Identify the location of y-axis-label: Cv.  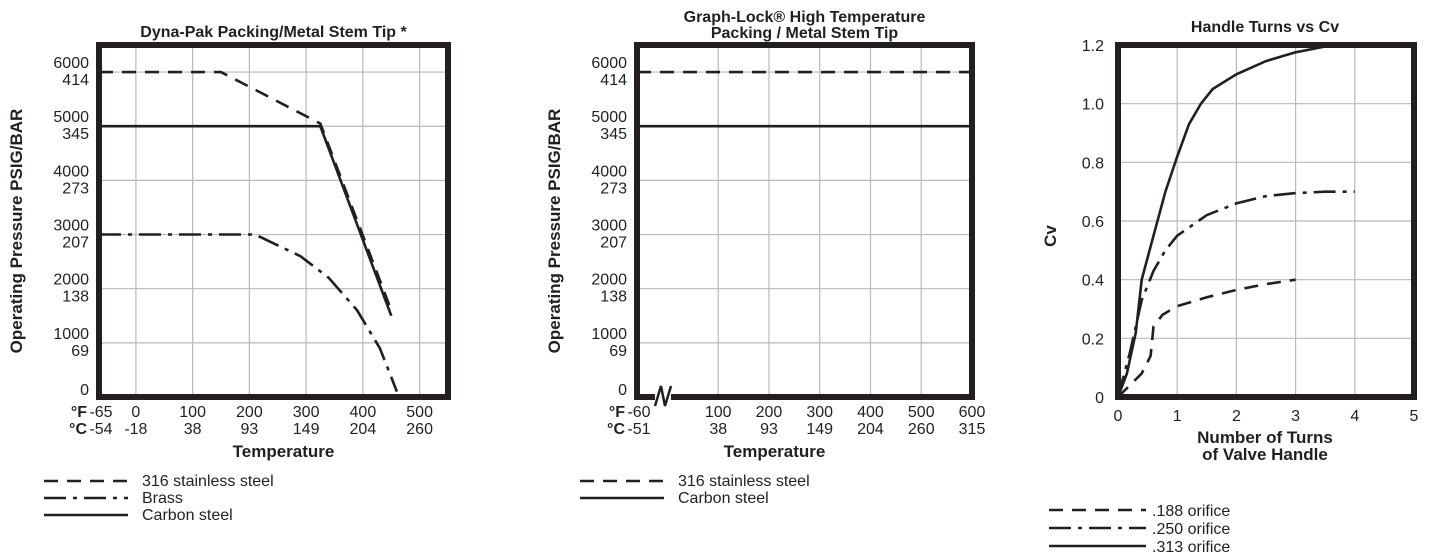
(1050, 236).